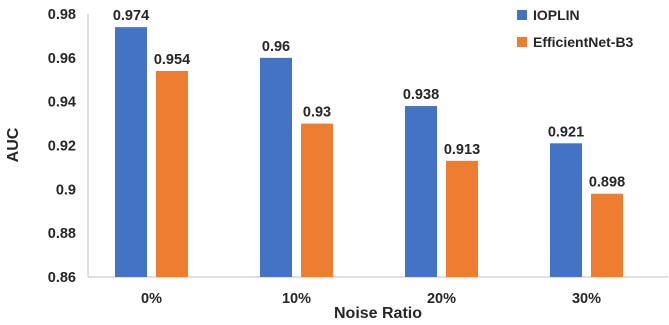 This screenshot has height=325, width=669. What do you see at coordinates (566, 132) in the screenshot?
I see `data-label: 0.921` at bounding box center [566, 132].